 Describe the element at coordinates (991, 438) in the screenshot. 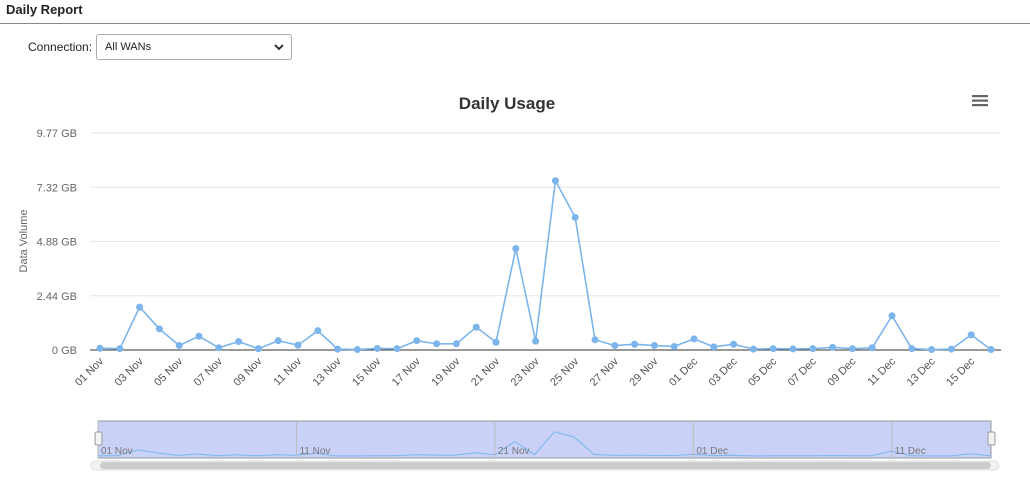

I see `navigator-right-handle` at that location.